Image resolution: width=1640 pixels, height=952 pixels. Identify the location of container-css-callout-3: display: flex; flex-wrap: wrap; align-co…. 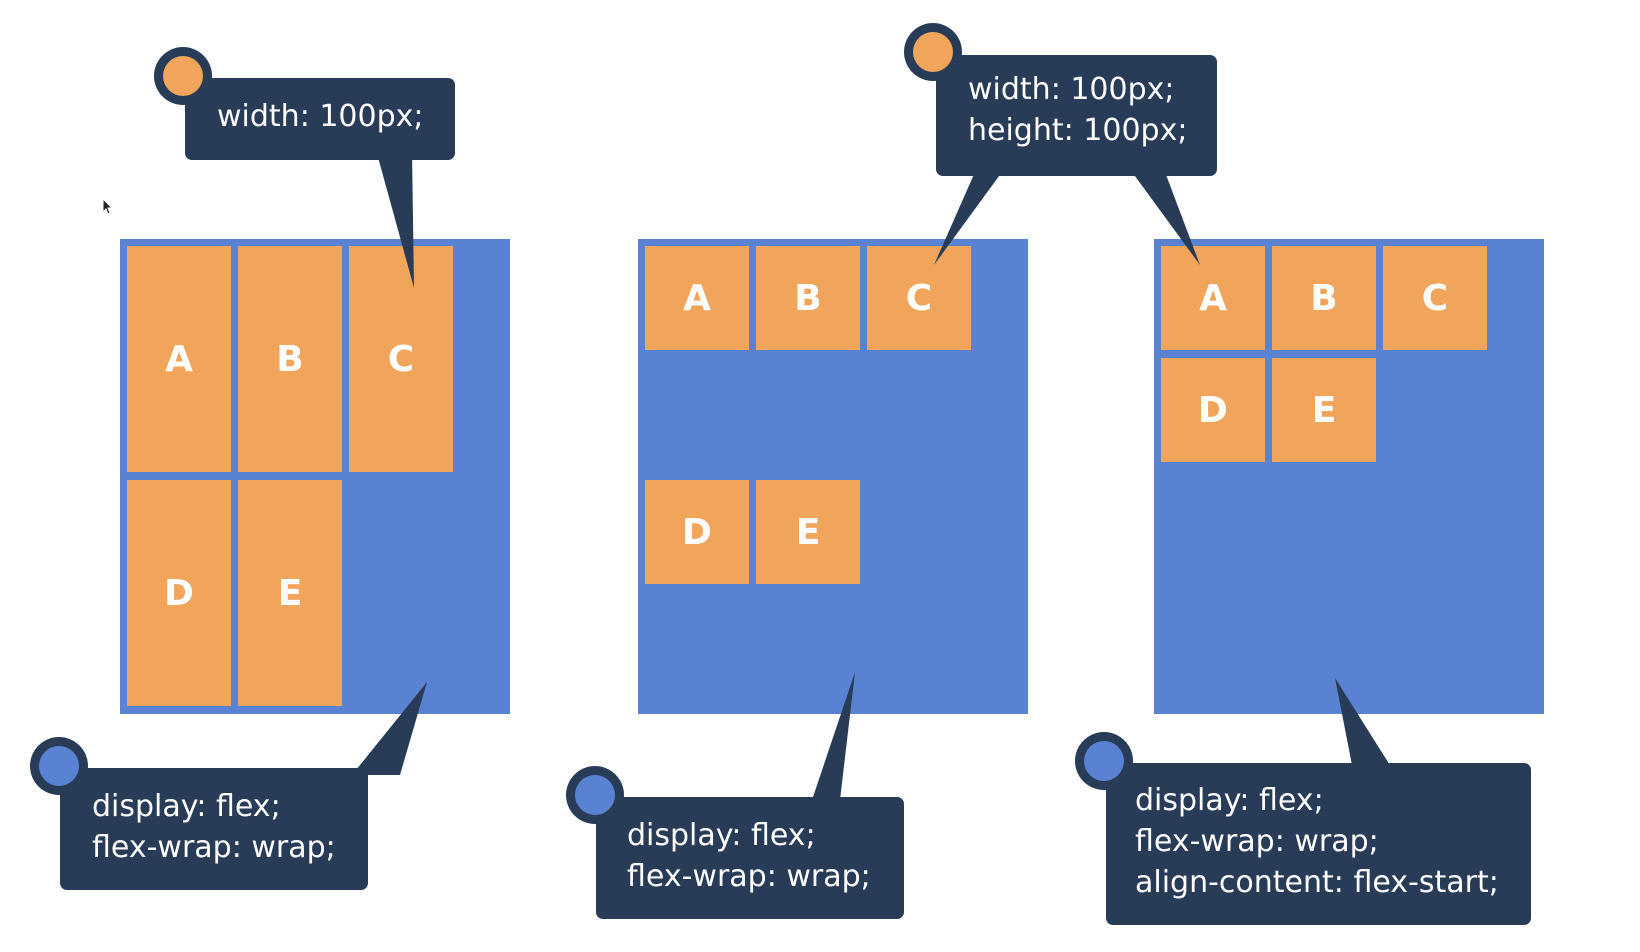
(1318, 844).